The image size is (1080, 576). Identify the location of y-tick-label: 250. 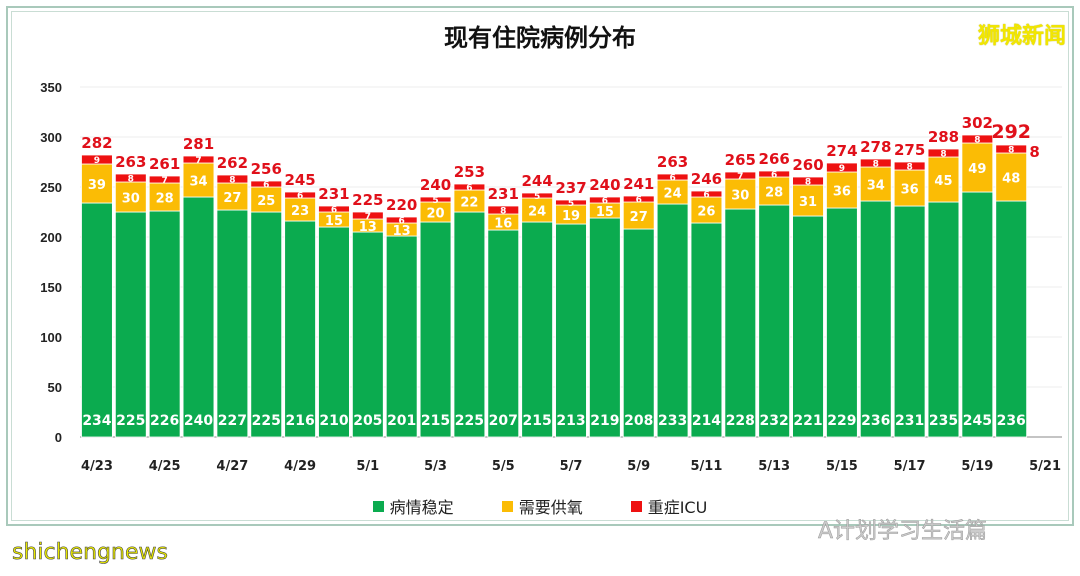
(51, 187).